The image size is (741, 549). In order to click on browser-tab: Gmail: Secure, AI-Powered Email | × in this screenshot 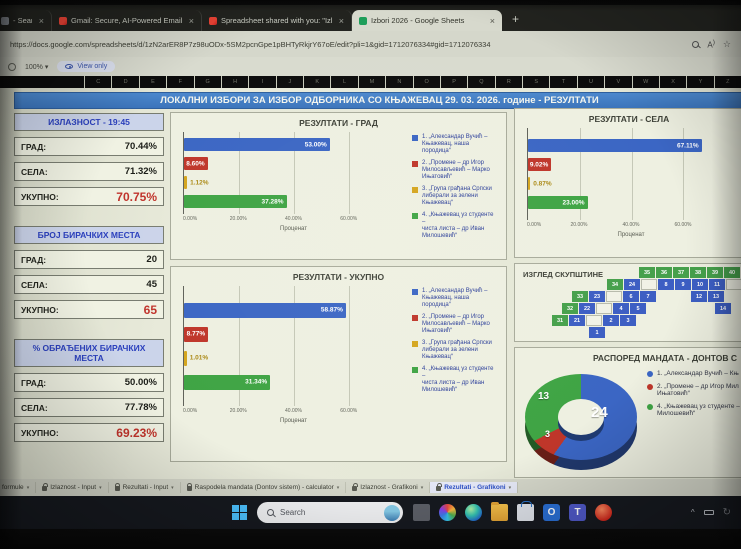, I will do `click(127, 20)`.